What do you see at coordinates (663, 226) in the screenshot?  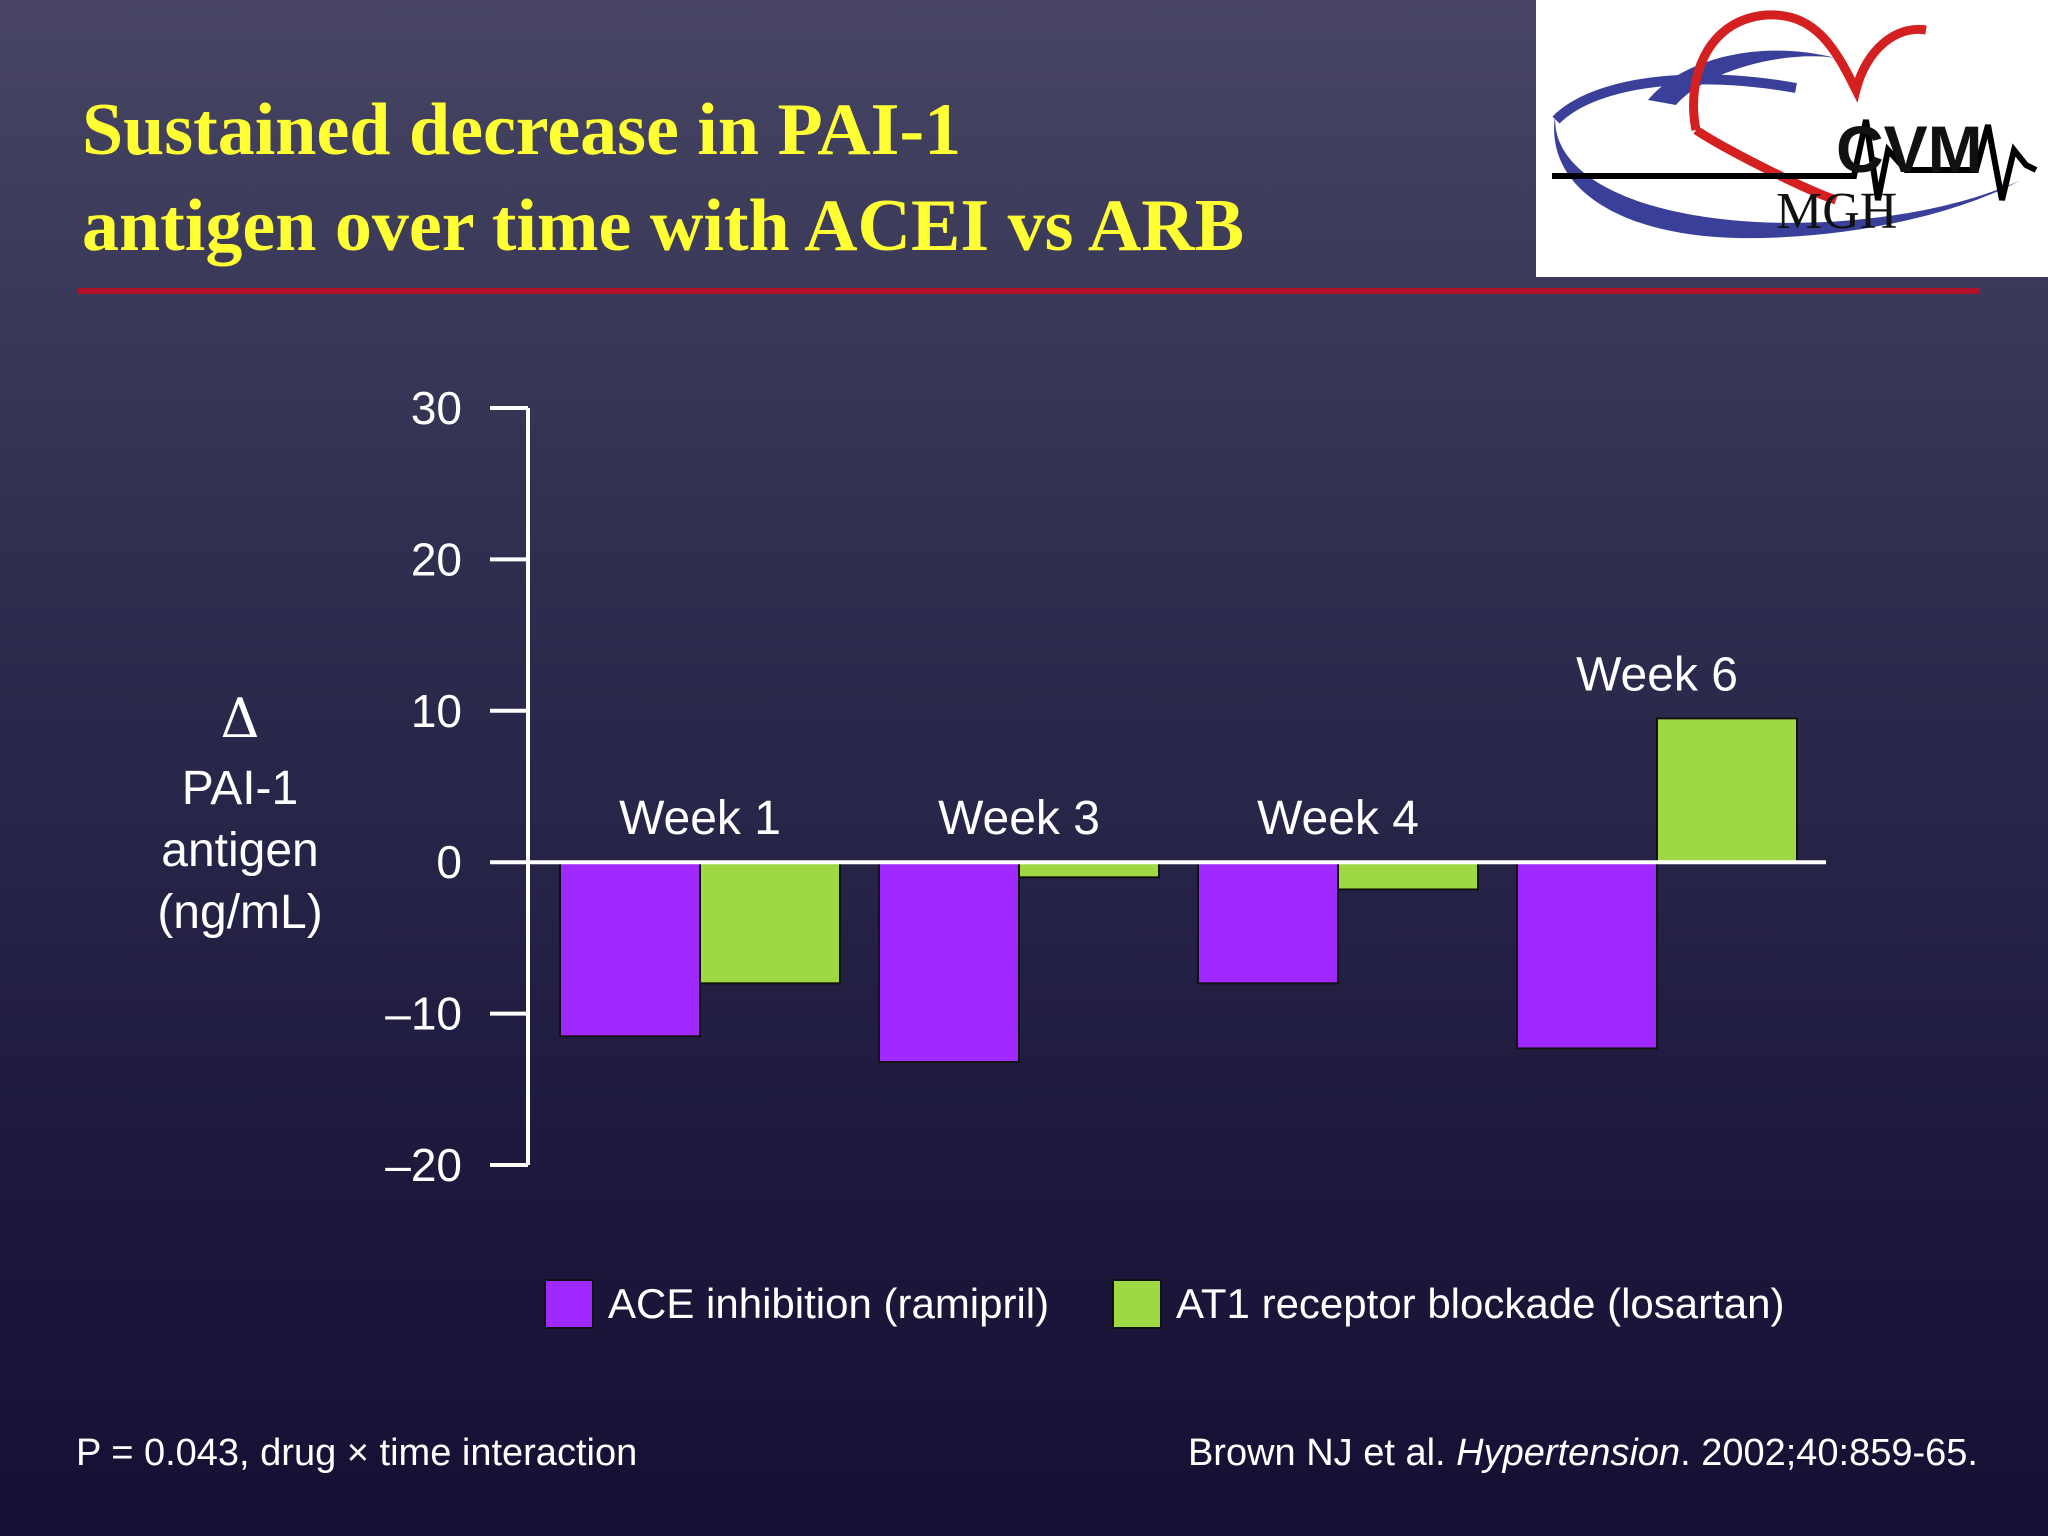 I see `slide-title-line2: antigen over time with ACEI vs ARB` at bounding box center [663, 226].